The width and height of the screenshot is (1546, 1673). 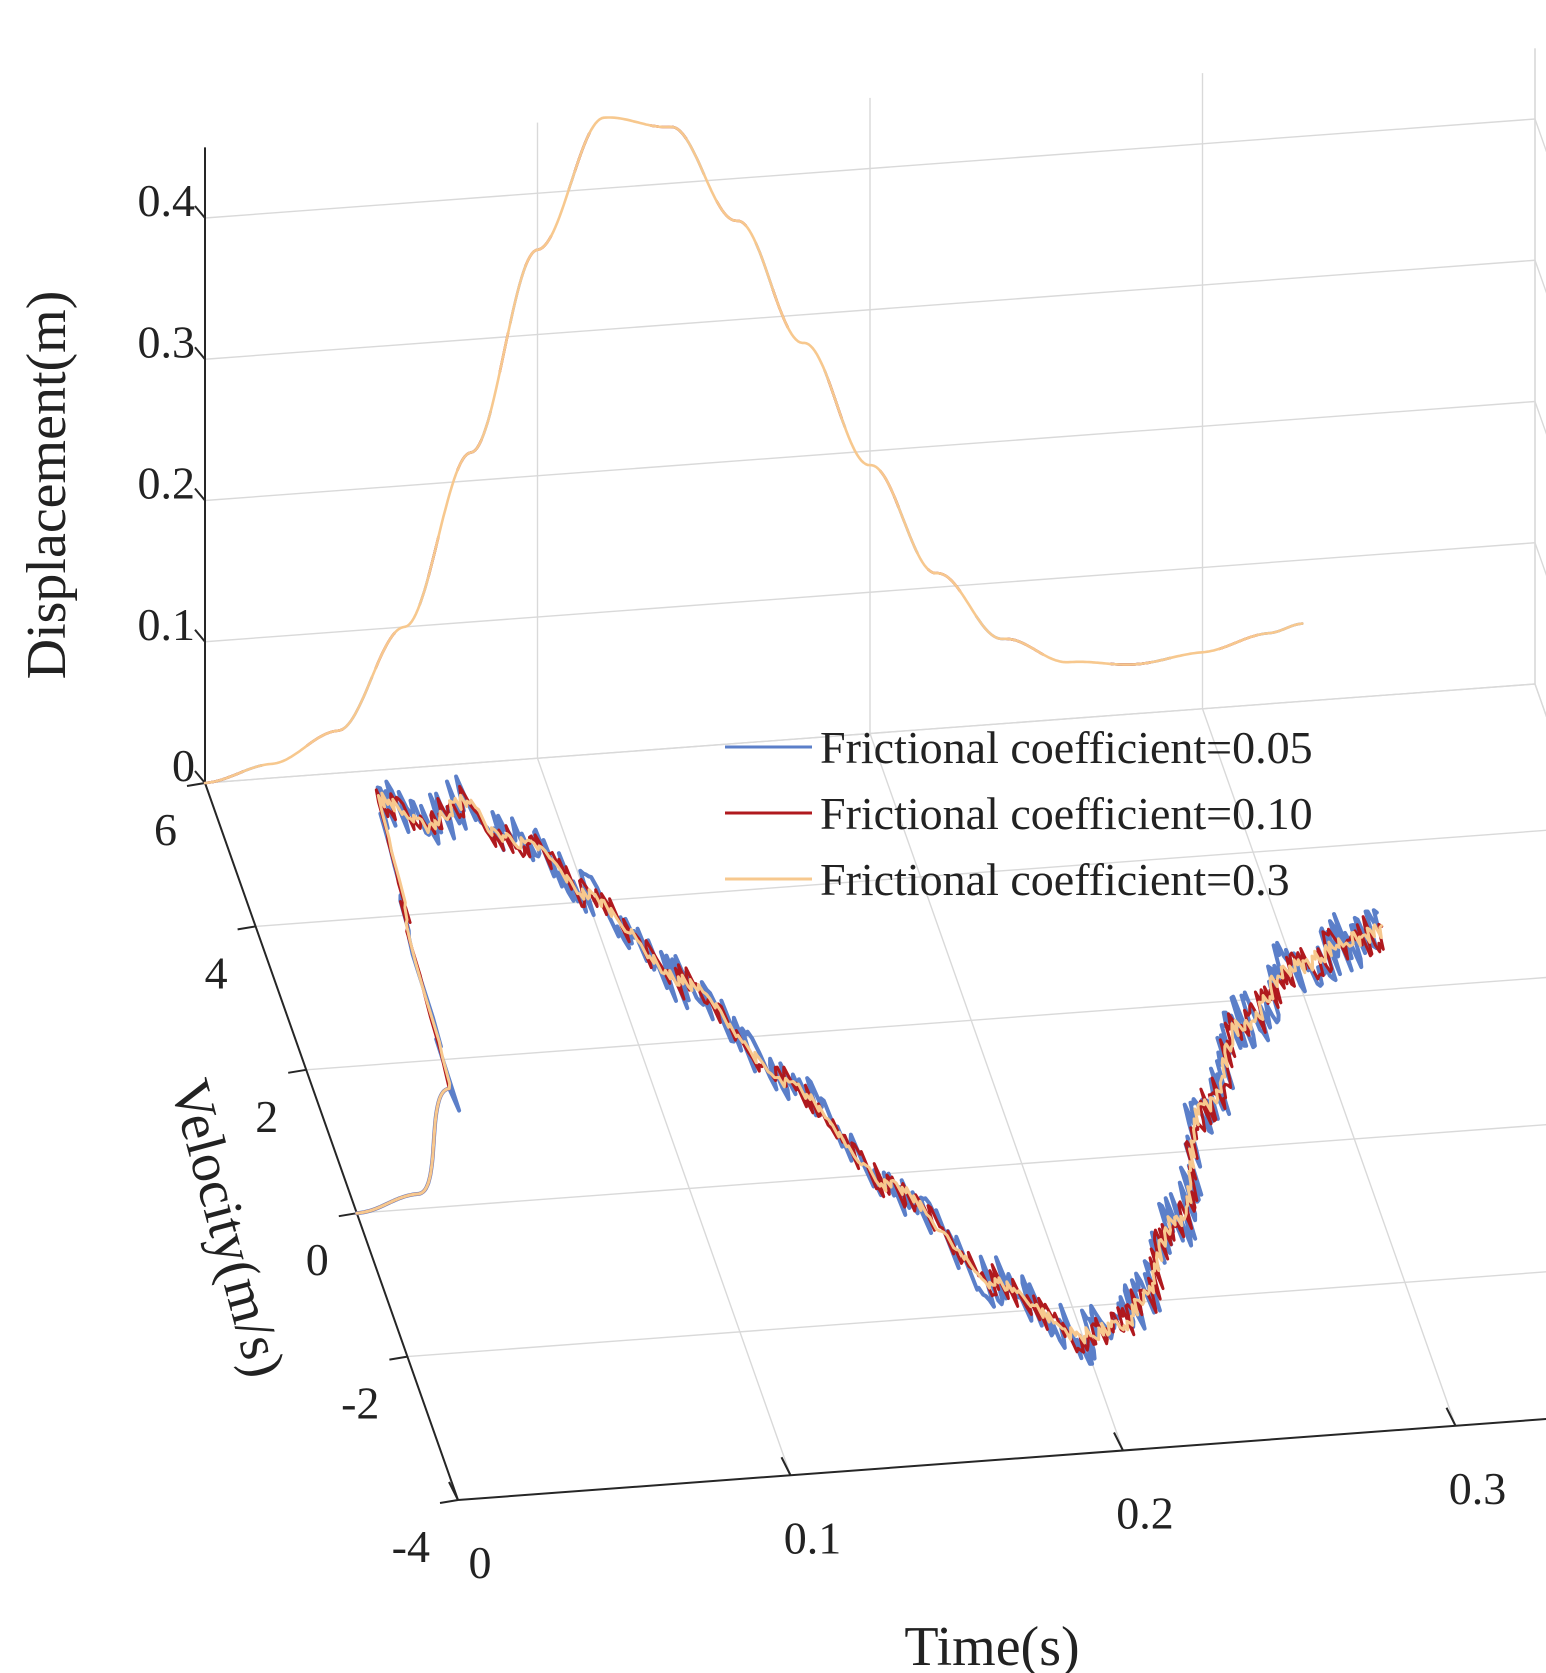 What do you see at coordinates (813, 1537) in the screenshot?
I see `time-tick-label-1: 0.1` at bounding box center [813, 1537].